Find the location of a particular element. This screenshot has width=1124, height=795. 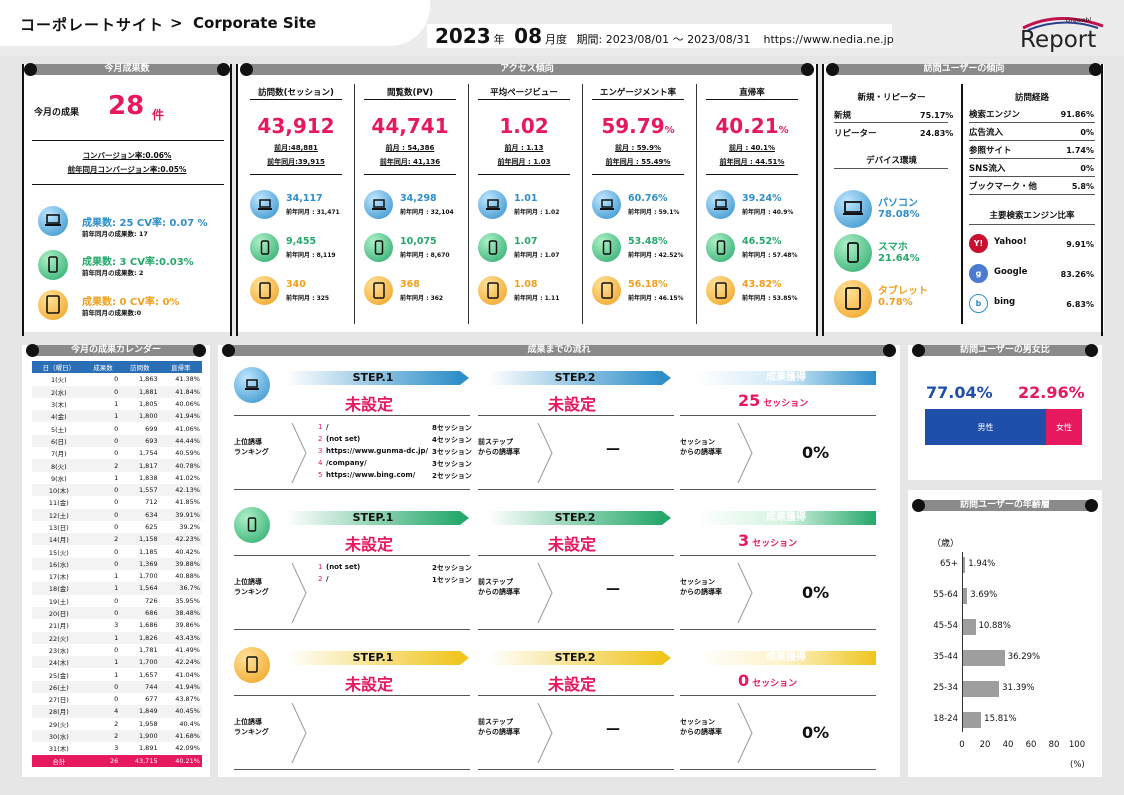

table-row: 11(金) 0 712 41.85% is located at coordinates (117, 502).